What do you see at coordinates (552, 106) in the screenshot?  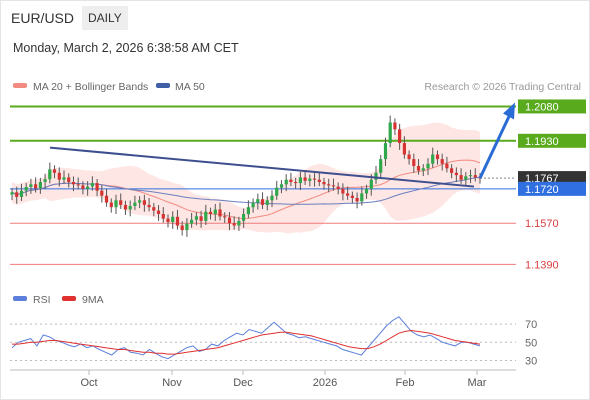 I see `price-tag-box` at bounding box center [552, 106].